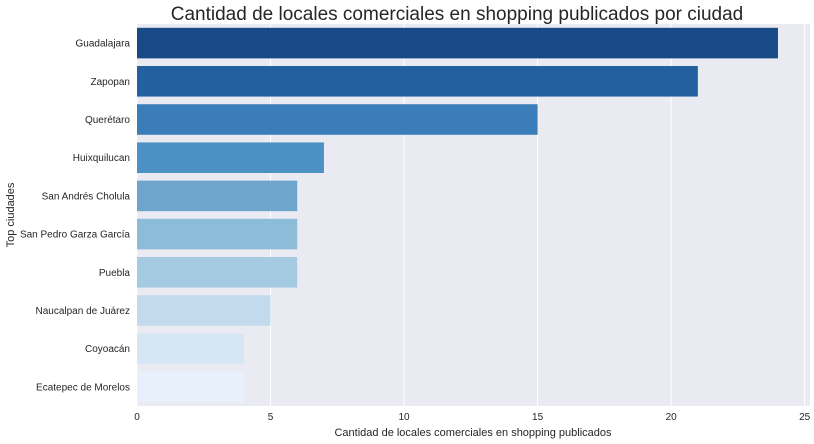  Describe the element at coordinates (75, 235) in the screenshot. I see `y-tick-label: San Pedro Garza García` at that location.